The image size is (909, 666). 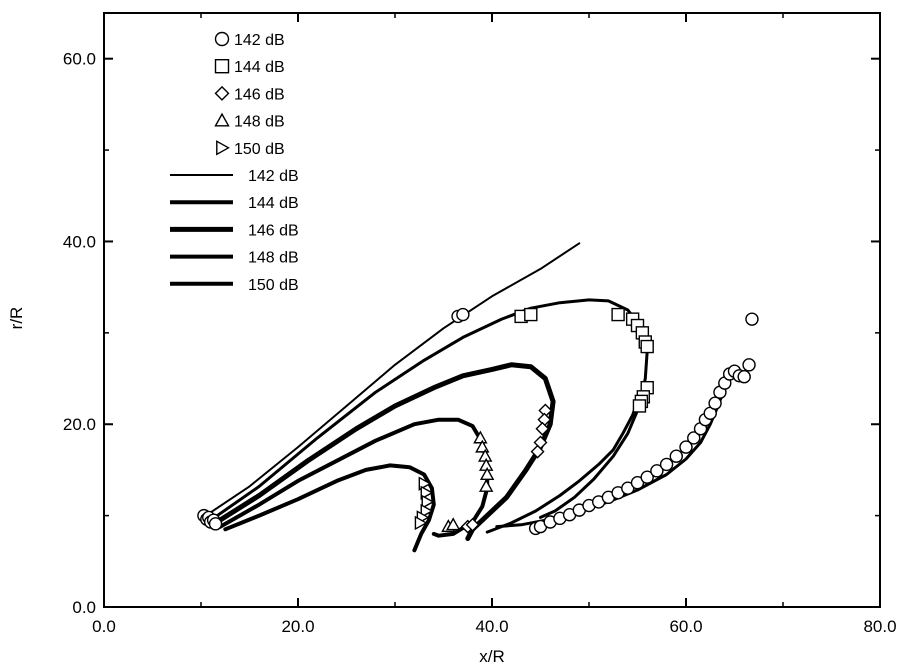 I want to click on x-tick-label: 80.0, so click(x=879, y=626).